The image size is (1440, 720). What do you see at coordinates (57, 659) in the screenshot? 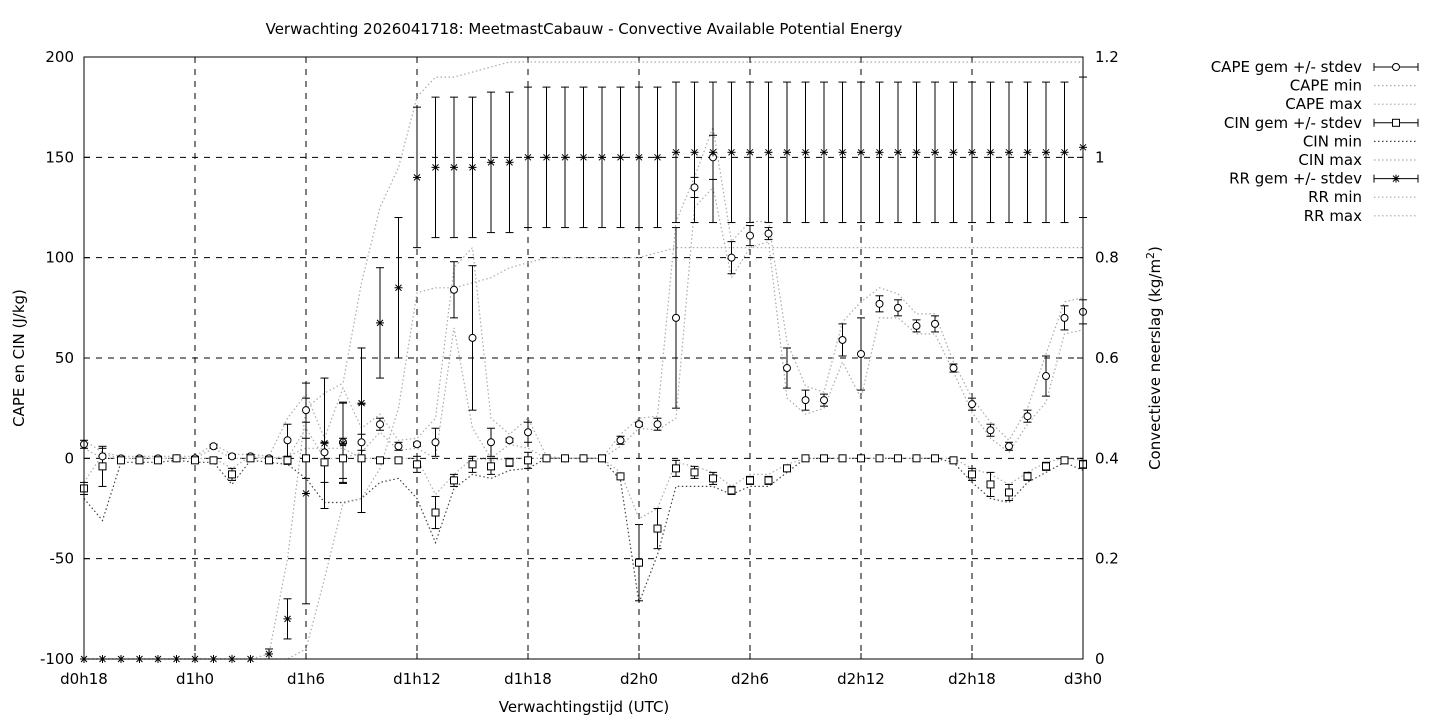
I see `y-tick-label: -100` at bounding box center [57, 659].